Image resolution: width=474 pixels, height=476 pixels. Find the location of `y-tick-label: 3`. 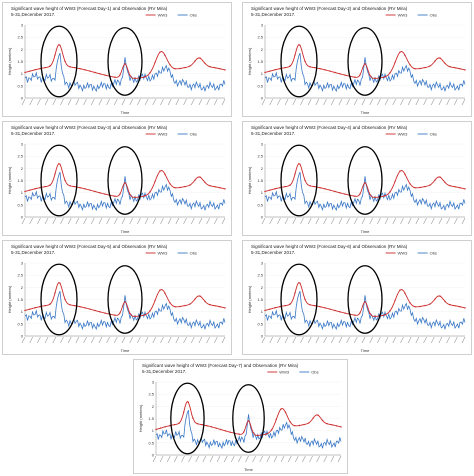

y-tick-label: 3 is located at coordinates (262, 144).